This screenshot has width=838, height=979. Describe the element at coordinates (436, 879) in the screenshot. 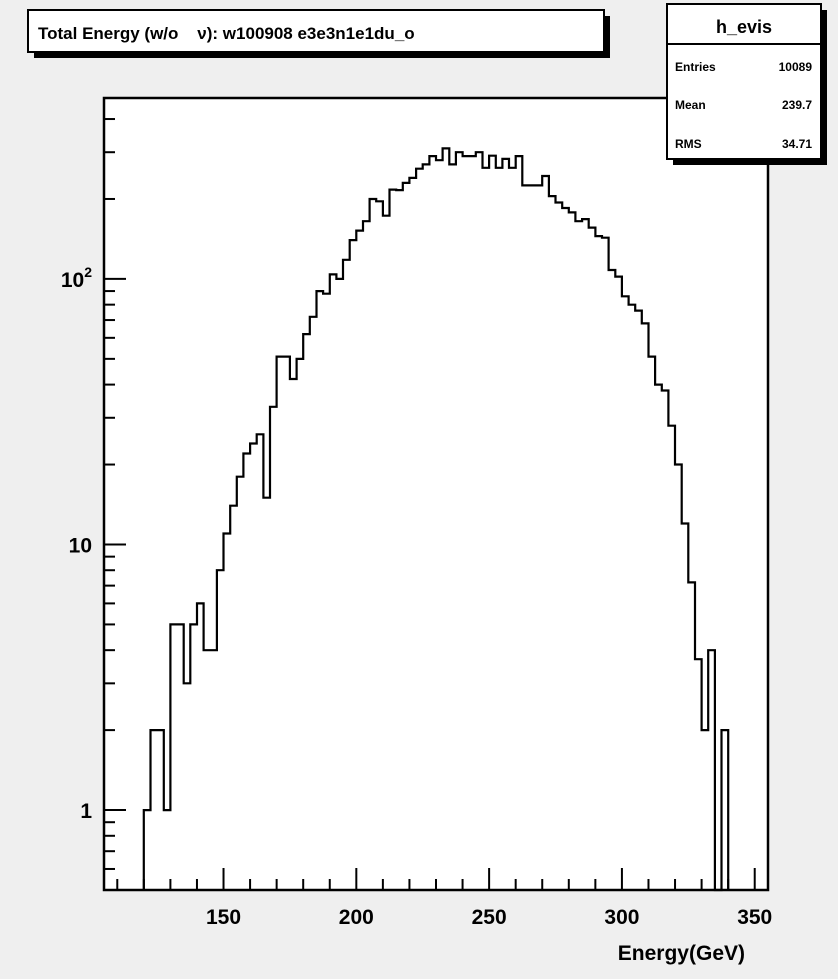

I see `x-axis-ticks` at that location.